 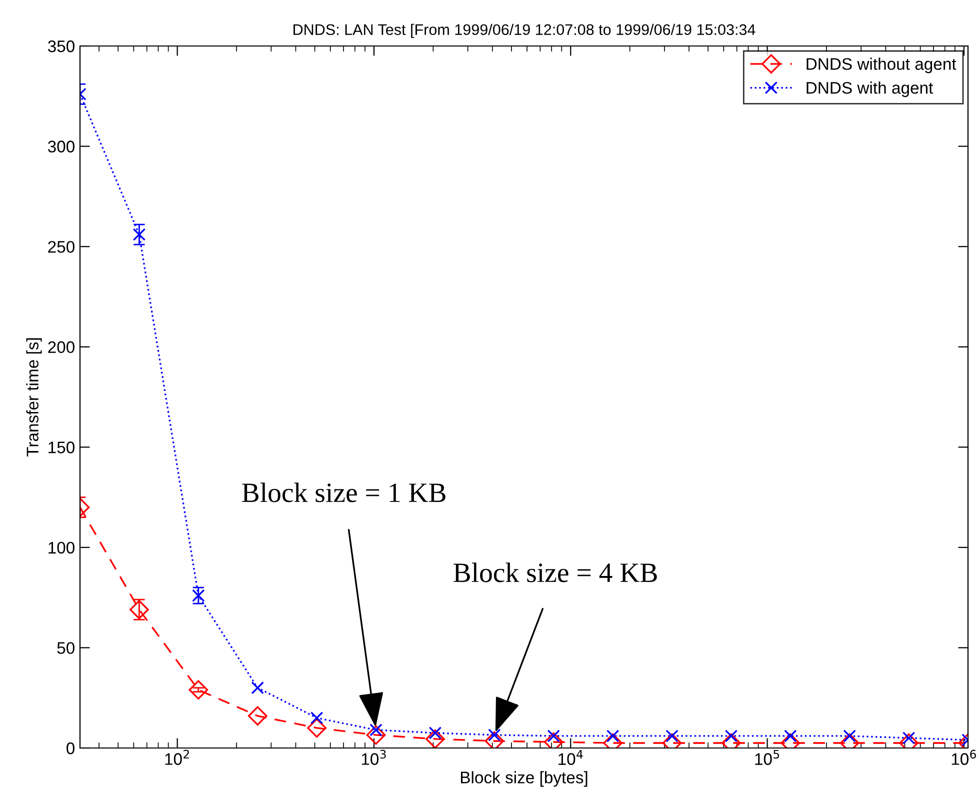 I want to click on y-axis-title: Transfer time [s], so click(x=34, y=397).